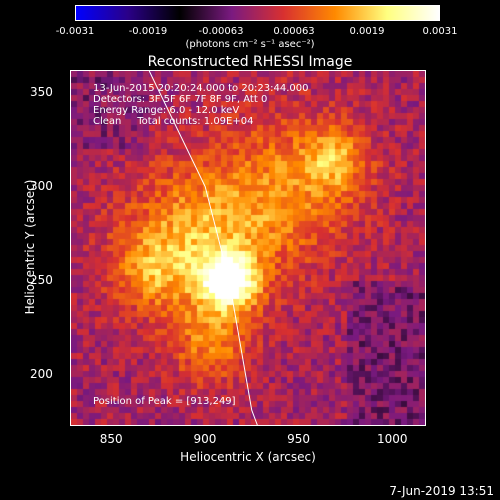 The width and height of the screenshot is (500, 500). I want to click on x-axis-label: Heliocentric X (arcsec), so click(248, 457).